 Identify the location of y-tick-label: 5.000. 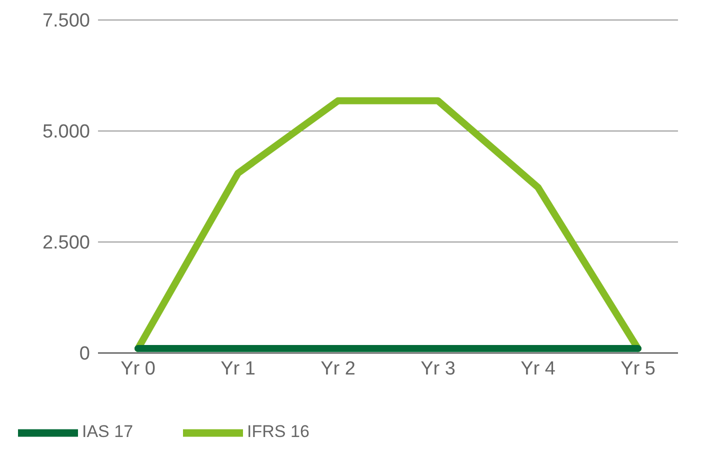
(66, 132).